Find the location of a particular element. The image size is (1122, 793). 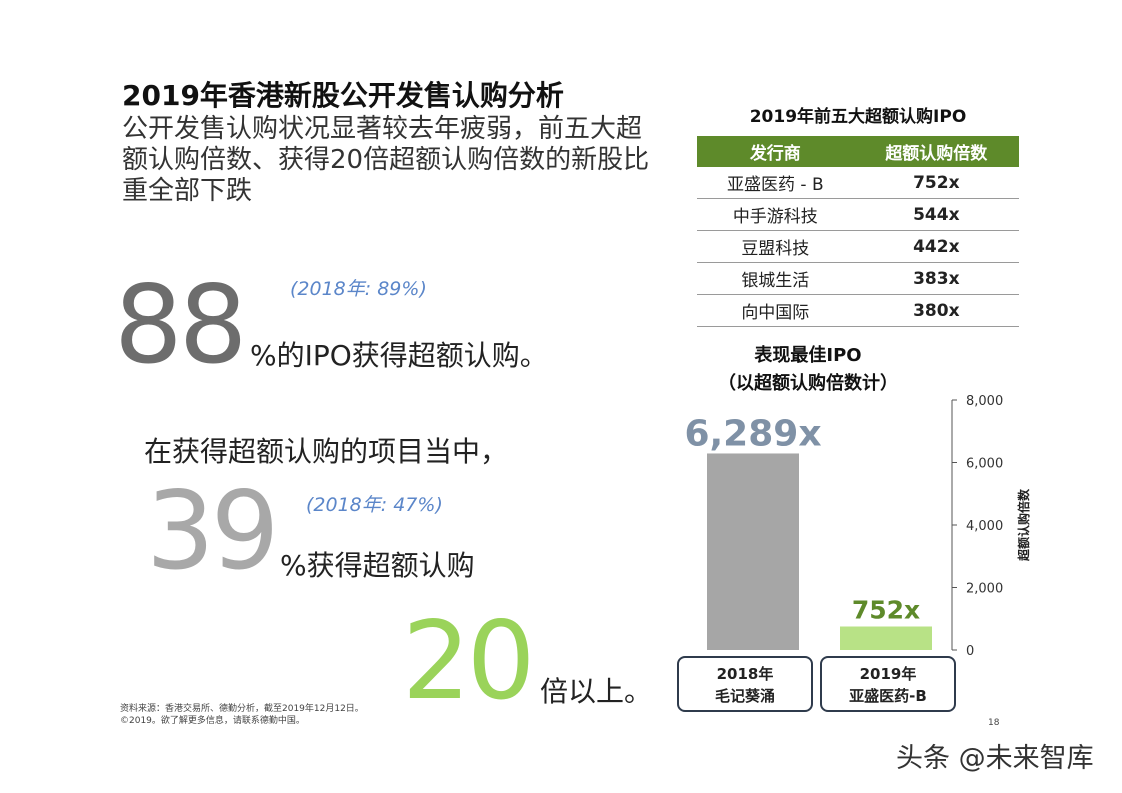

y-tick-label: 2,000 is located at coordinates (984, 589).